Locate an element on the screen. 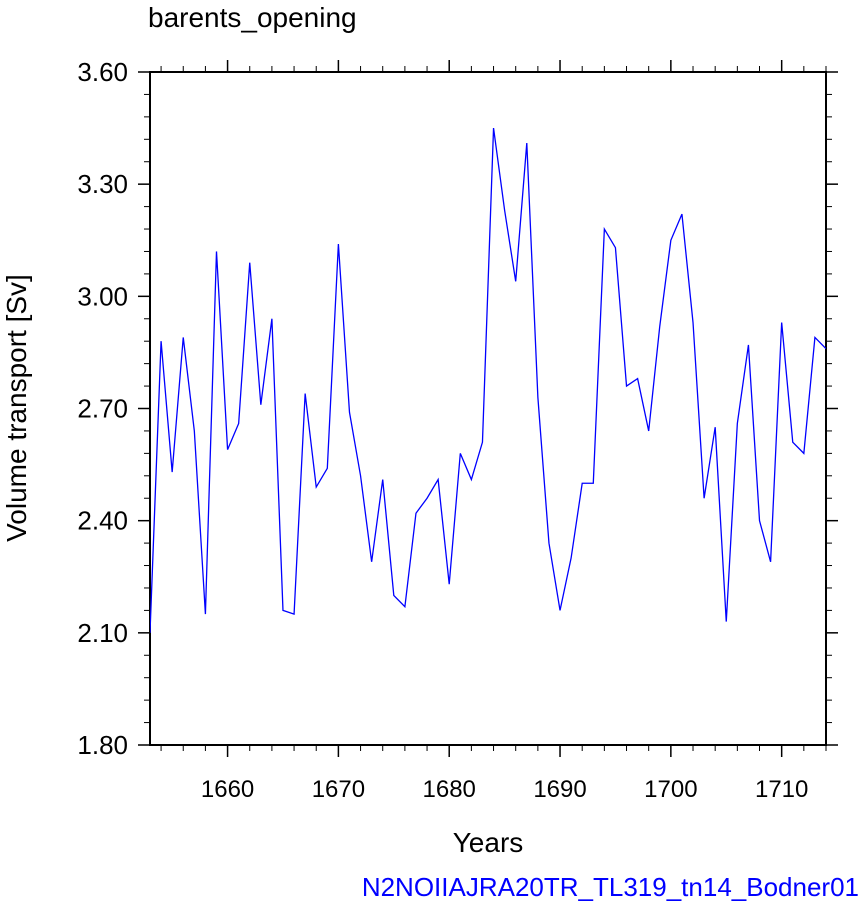  run-id-footer: N2NOIIAJRA20TR_TL319_tn14_Bodner01 is located at coordinates (610, 887).